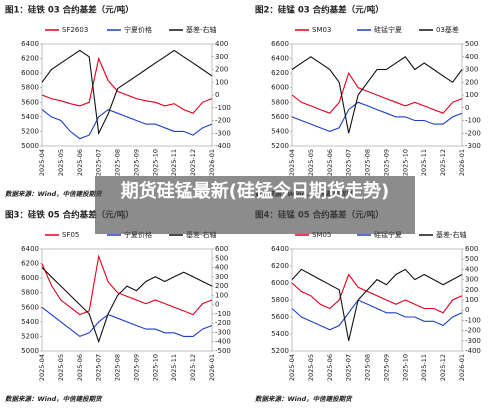 The width and height of the screenshot is (500, 410). What do you see at coordinates (70, 235) in the screenshot?
I see `legend-label: SF05` at bounding box center [70, 235].